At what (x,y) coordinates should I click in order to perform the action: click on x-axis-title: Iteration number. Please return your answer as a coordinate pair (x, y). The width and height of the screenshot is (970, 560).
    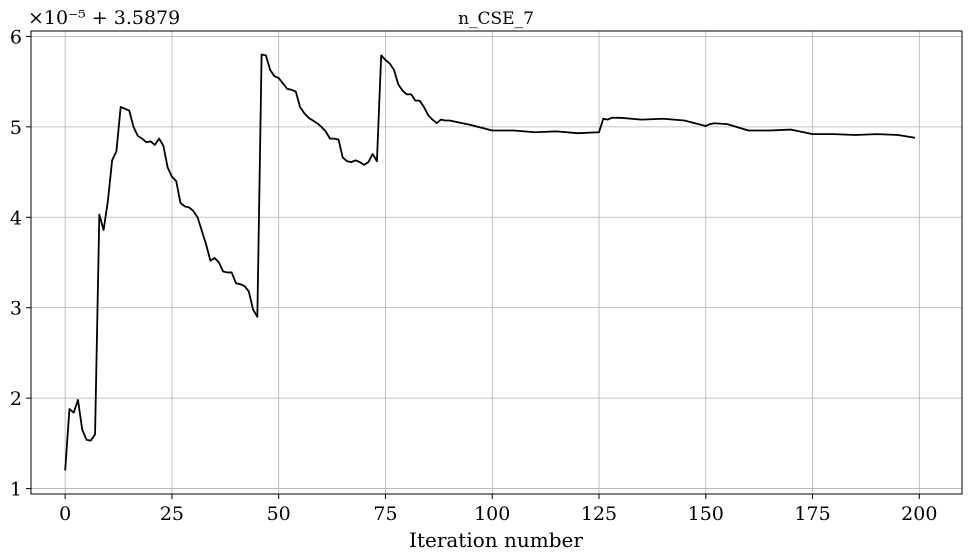
    Looking at the image, I should click on (496, 540).